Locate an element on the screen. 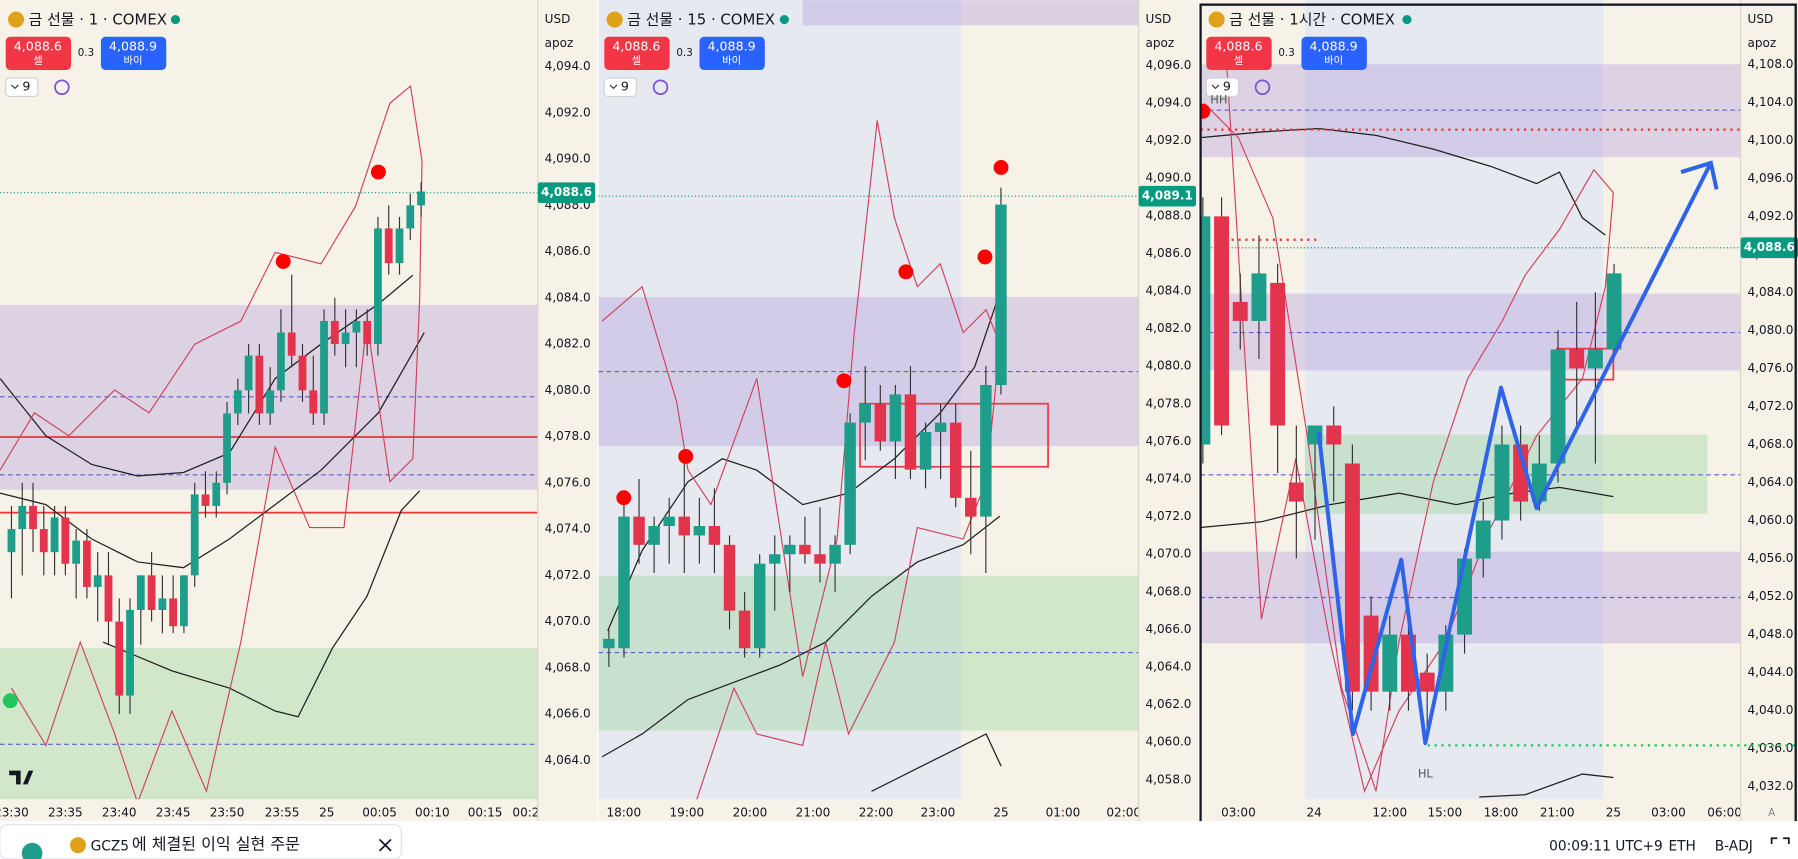 Image resolution: width=1798 pixels, height=859 pixels. notification-icon is located at coordinates (32, 850).